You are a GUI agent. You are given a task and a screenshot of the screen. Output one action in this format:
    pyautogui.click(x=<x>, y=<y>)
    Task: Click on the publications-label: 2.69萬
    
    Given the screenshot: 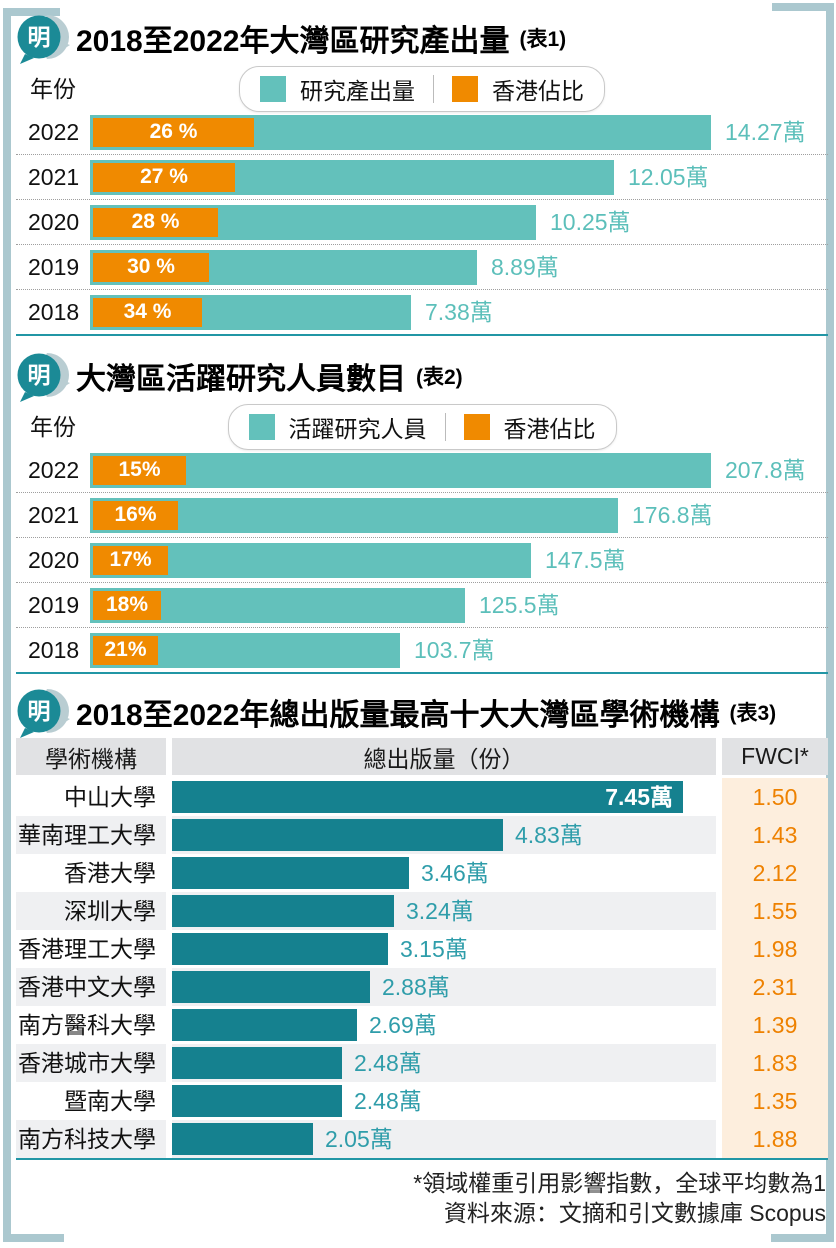 What is the action you would take?
    pyautogui.click(x=403, y=1025)
    